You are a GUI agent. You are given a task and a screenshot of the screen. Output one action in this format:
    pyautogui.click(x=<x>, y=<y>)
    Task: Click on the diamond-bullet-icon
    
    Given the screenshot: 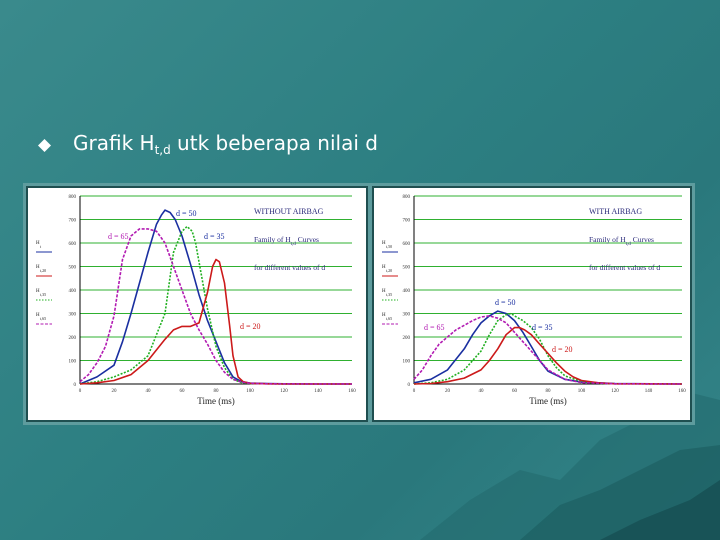 What is the action you would take?
    pyautogui.click(x=44, y=145)
    